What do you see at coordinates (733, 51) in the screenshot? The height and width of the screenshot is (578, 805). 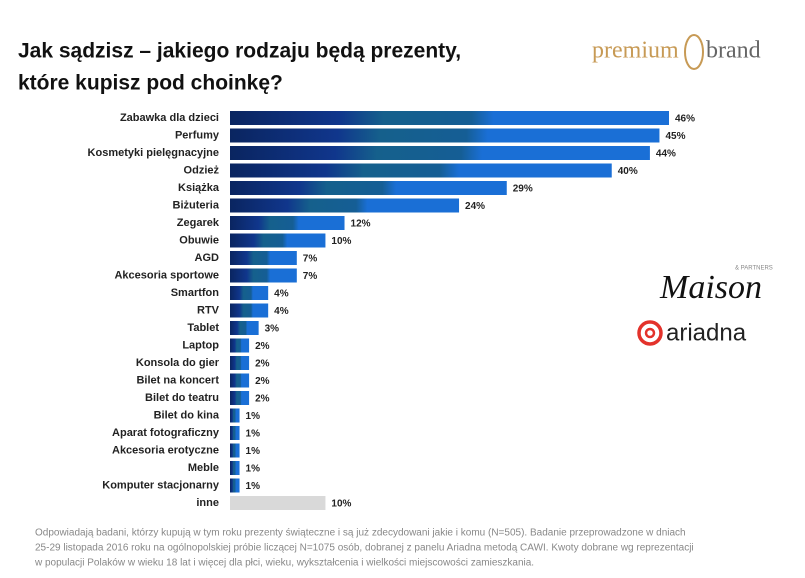 I see `logo-text: brand` at bounding box center [733, 51].